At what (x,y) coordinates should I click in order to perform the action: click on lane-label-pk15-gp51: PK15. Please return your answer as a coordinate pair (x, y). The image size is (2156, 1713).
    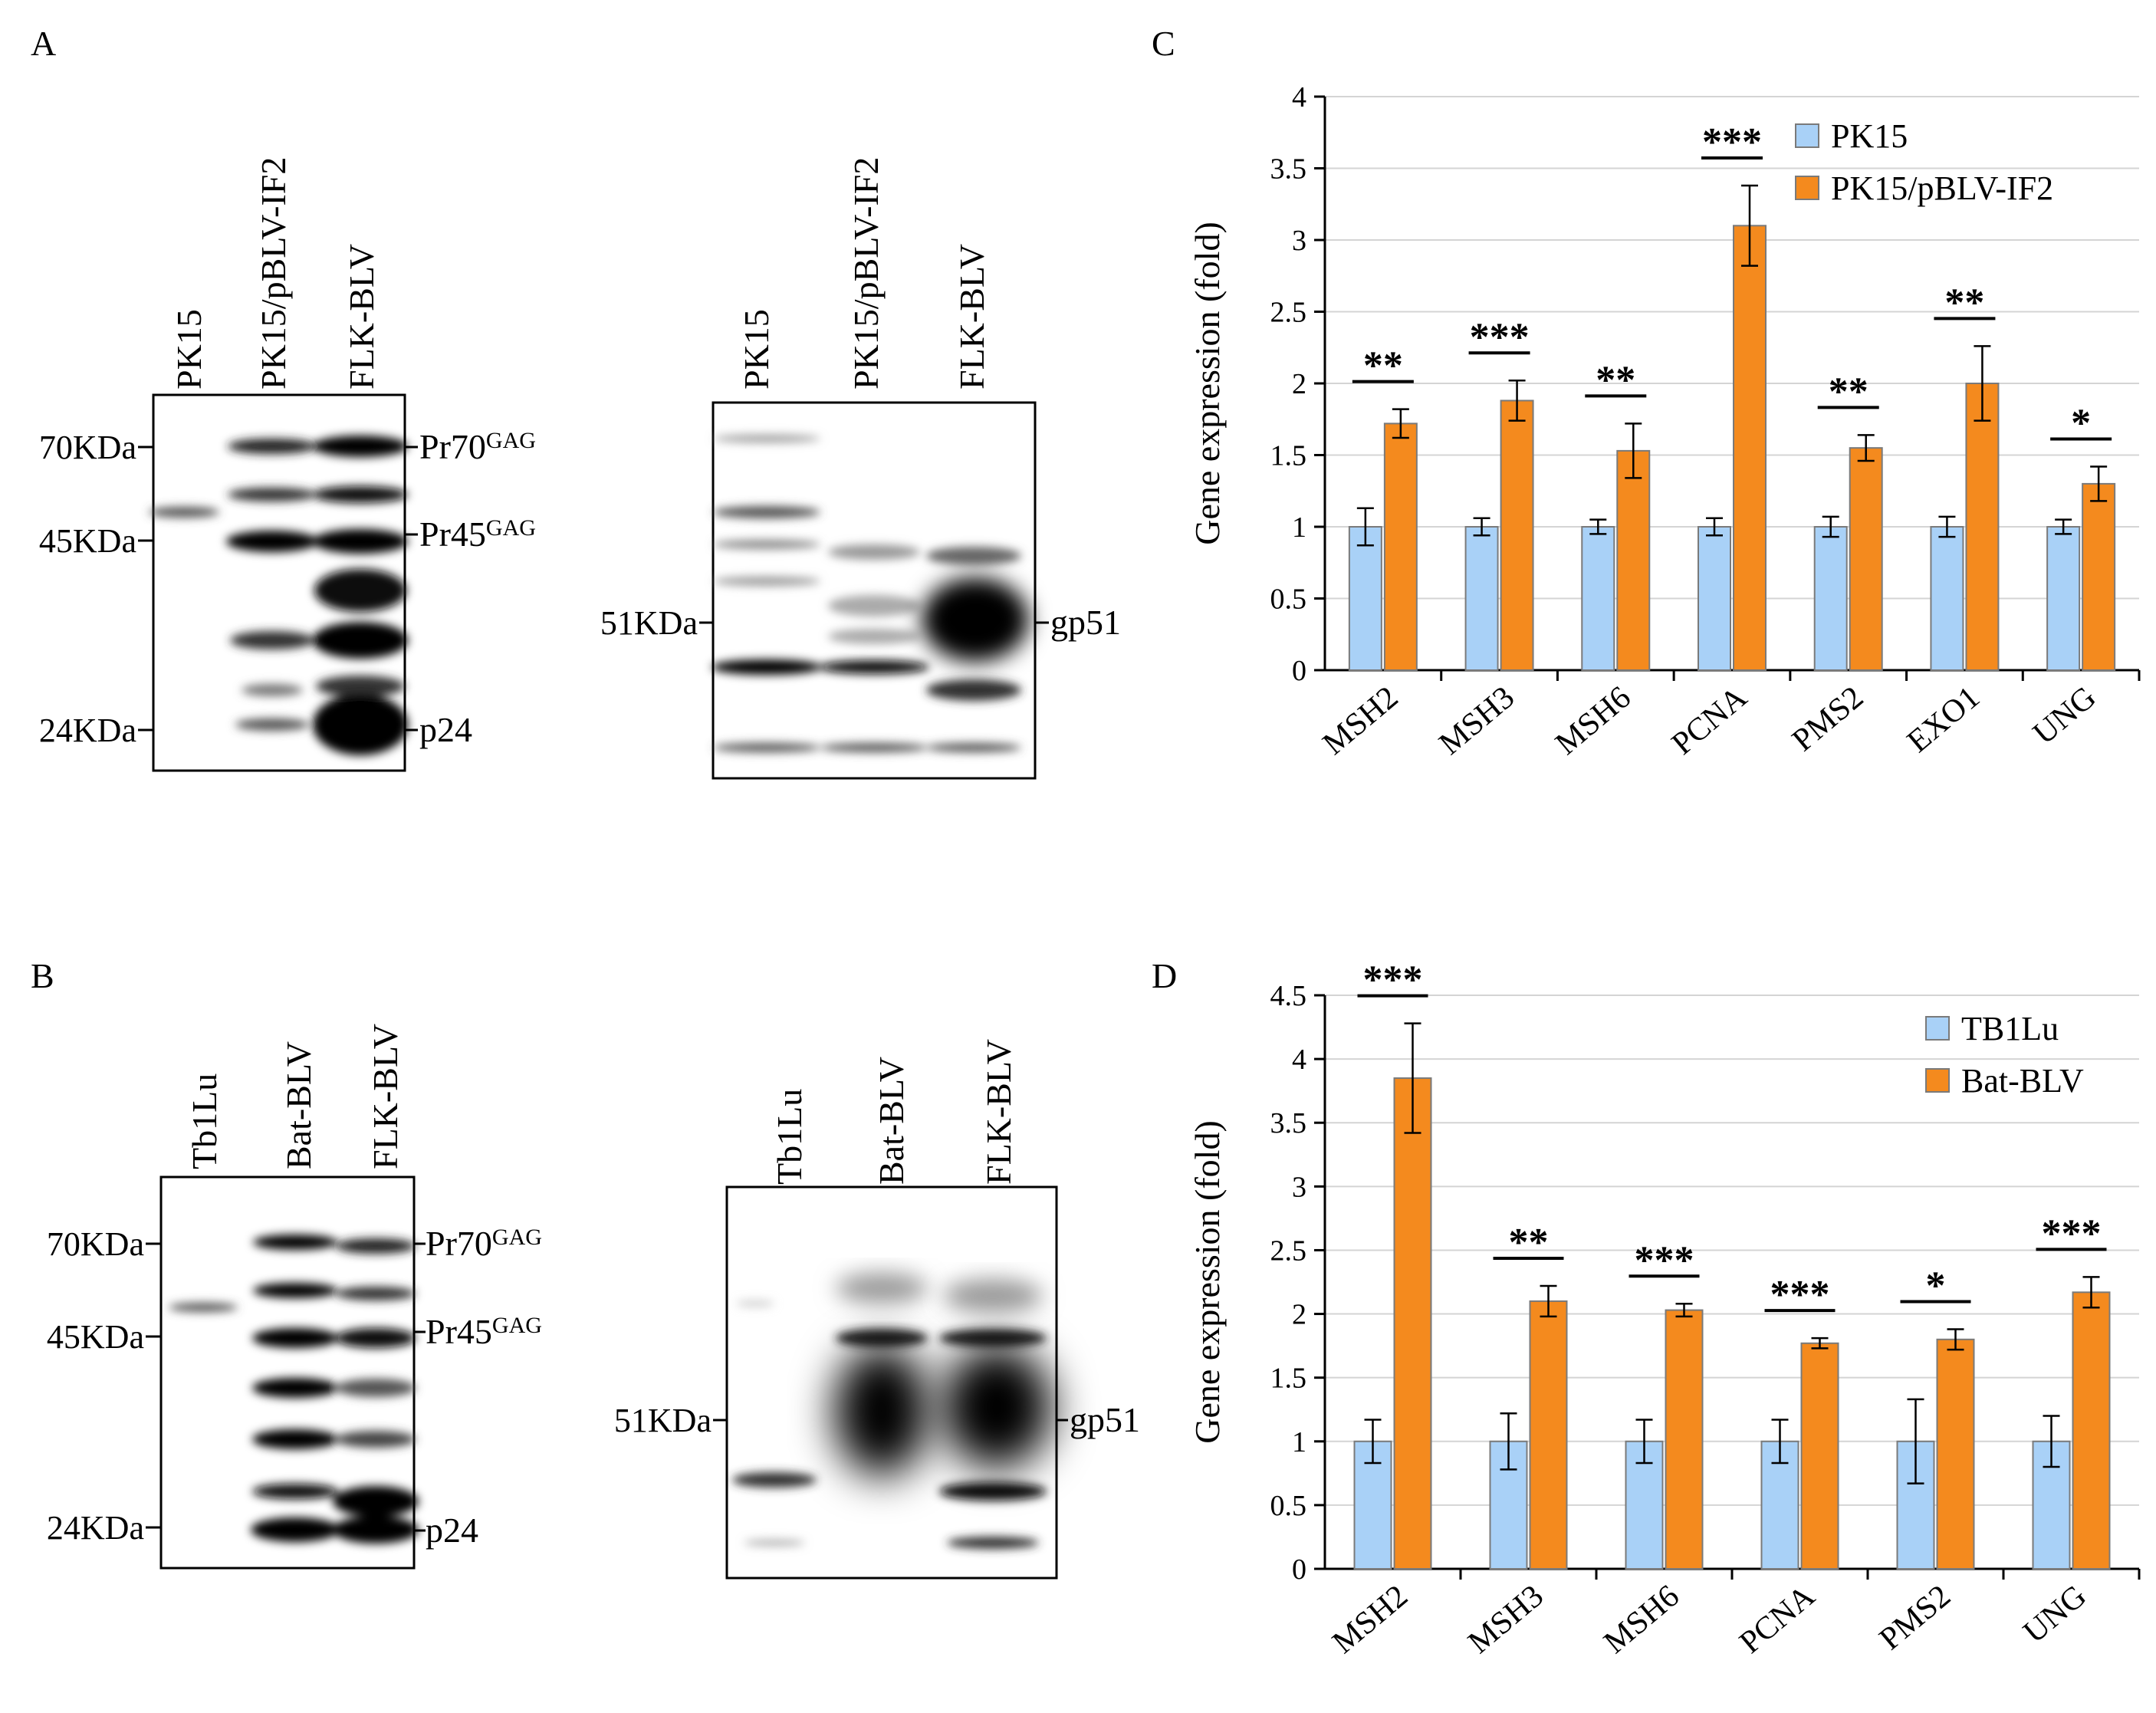
    Looking at the image, I should click on (756, 349).